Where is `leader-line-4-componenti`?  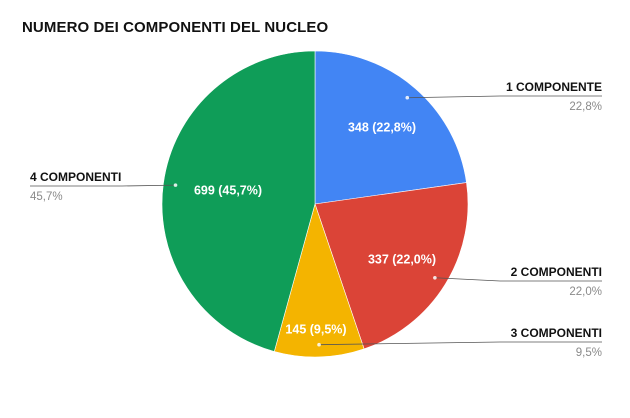 leader-line-4-componenti is located at coordinates (148, 185).